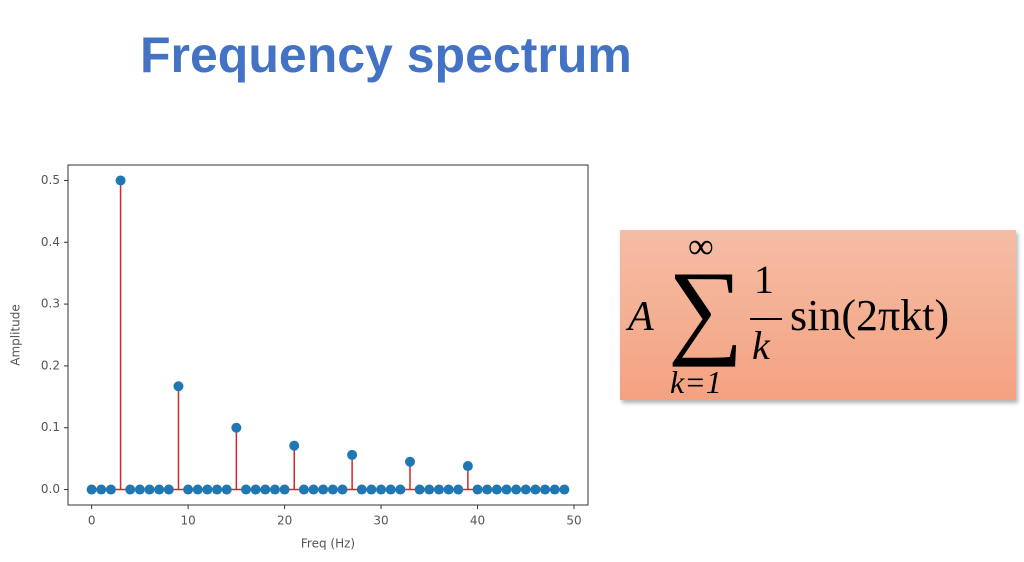 The height and width of the screenshot is (562, 1024). Describe the element at coordinates (187, 521) in the screenshot. I see `x-tick-label: 10` at that location.